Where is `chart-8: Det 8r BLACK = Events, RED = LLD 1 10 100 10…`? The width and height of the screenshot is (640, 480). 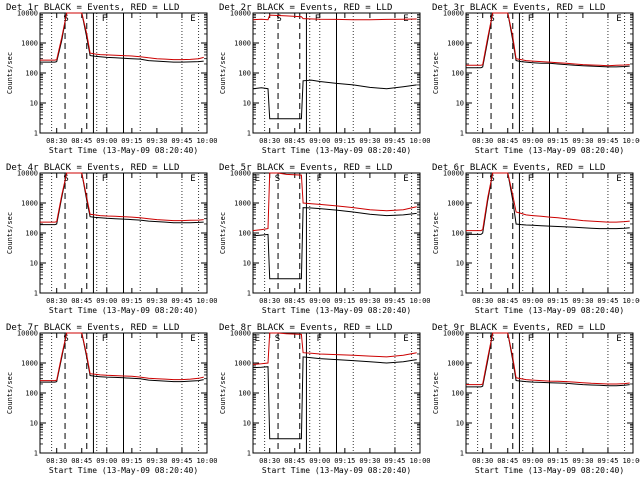
chart-8: Det 8r BLACK = Events, RED = LLD 1 10 100 10… is located at coordinates (325, 399).